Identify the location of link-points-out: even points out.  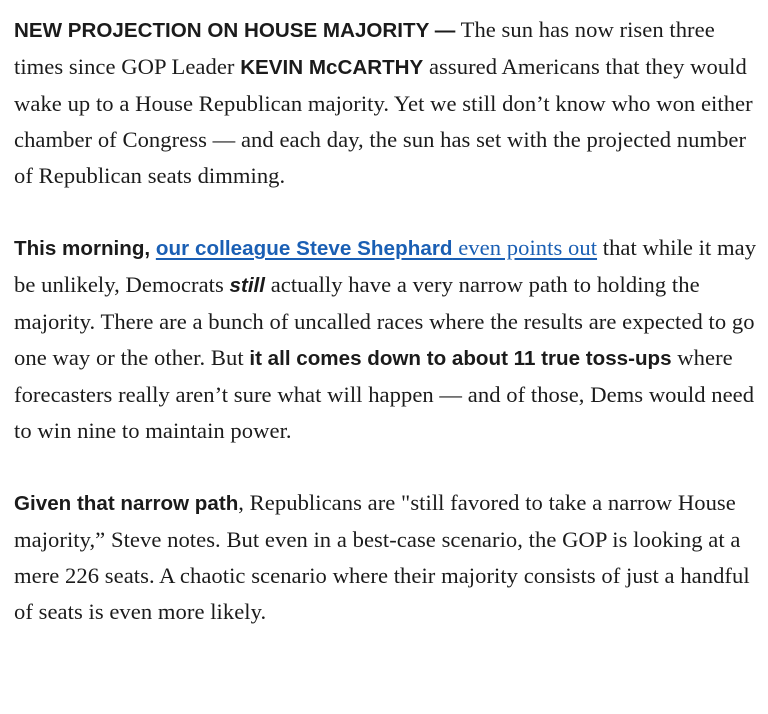
(525, 247).